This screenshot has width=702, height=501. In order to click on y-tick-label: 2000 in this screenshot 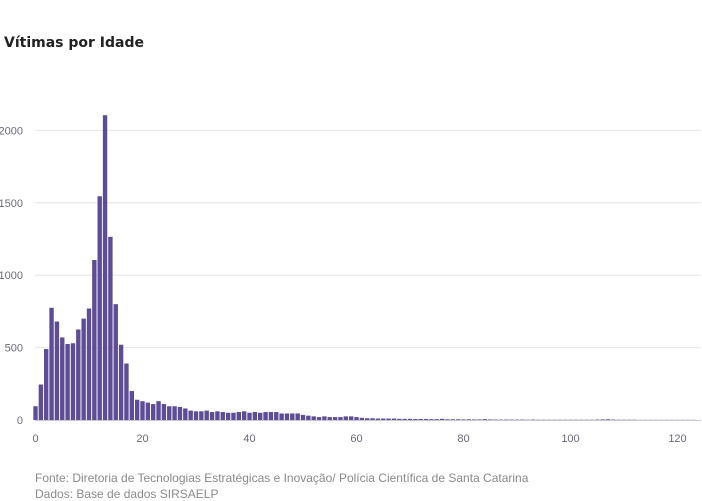, I will do `click(11, 131)`.